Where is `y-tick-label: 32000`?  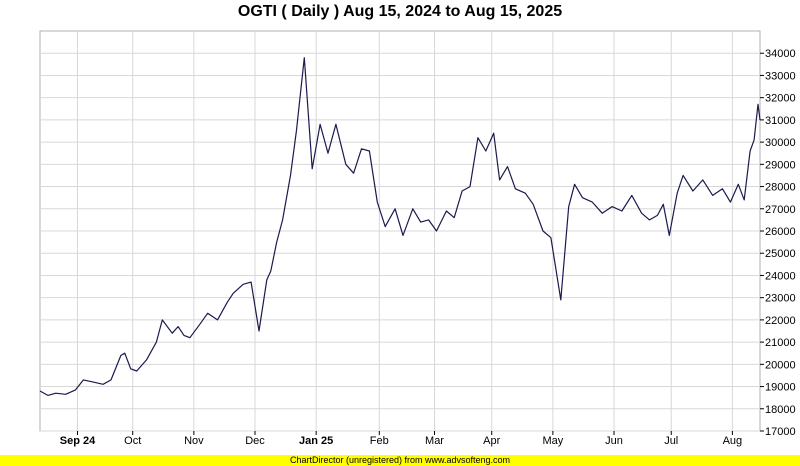 y-tick-label: 32000 is located at coordinates (780, 99).